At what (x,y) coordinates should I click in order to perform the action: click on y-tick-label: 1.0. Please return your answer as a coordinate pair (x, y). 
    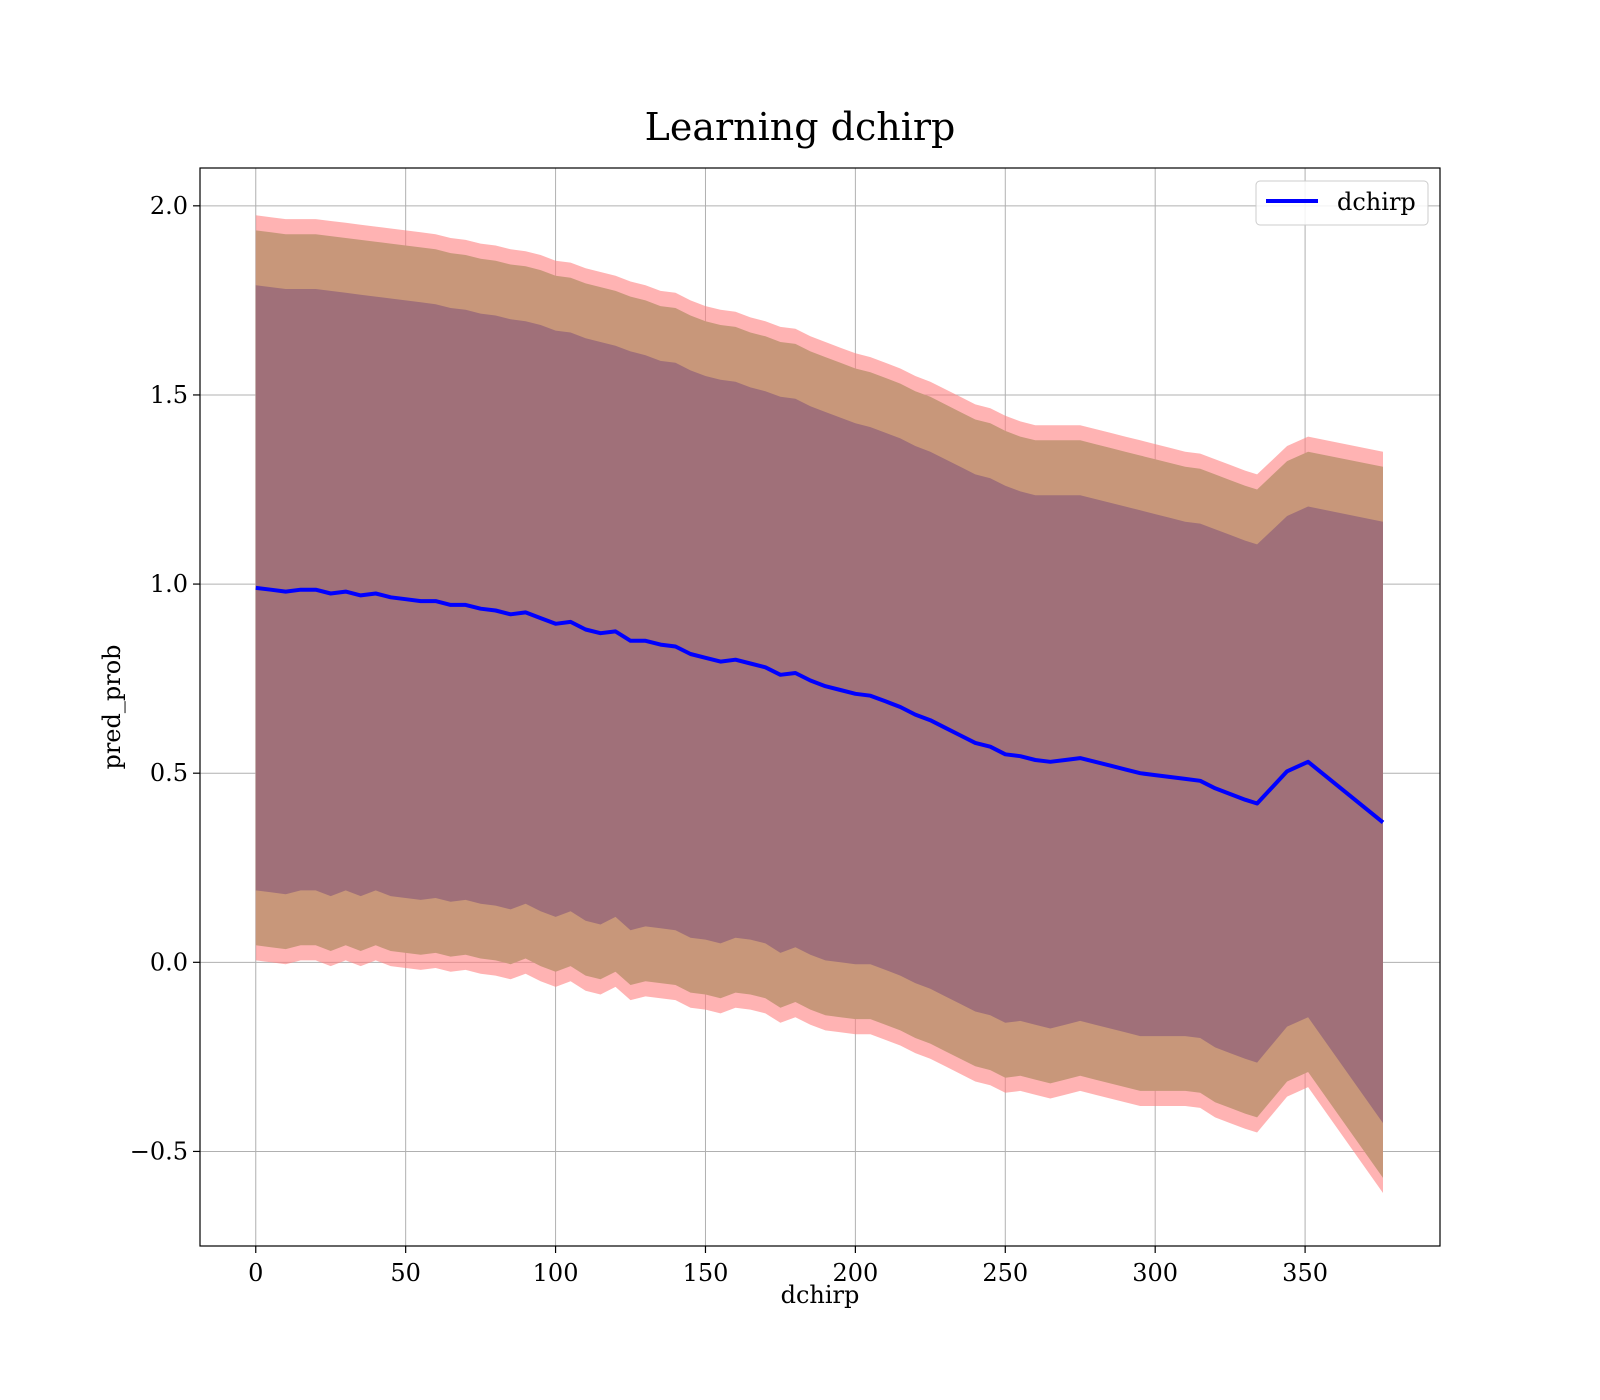
    Looking at the image, I should click on (169, 584).